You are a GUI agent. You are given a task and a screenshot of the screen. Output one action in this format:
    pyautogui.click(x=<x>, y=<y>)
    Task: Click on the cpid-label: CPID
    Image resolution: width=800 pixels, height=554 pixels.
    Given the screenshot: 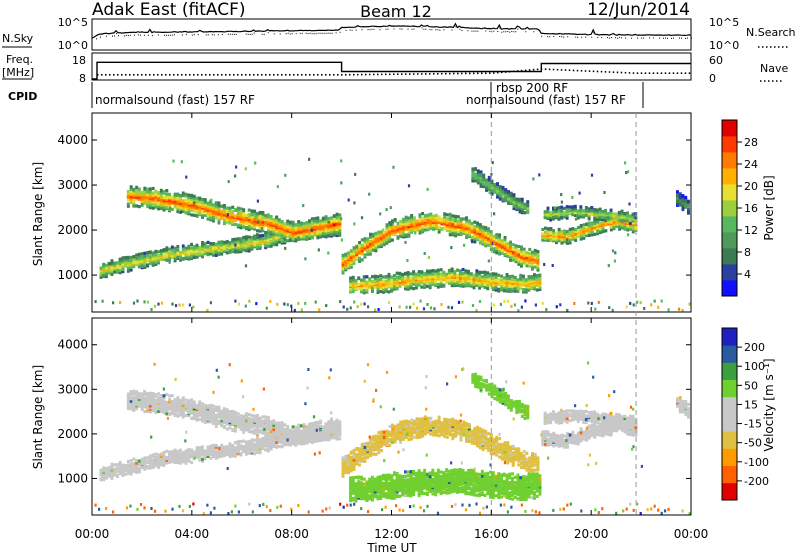 What is the action you would take?
    pyautogui.click(x=22, y=96)
    